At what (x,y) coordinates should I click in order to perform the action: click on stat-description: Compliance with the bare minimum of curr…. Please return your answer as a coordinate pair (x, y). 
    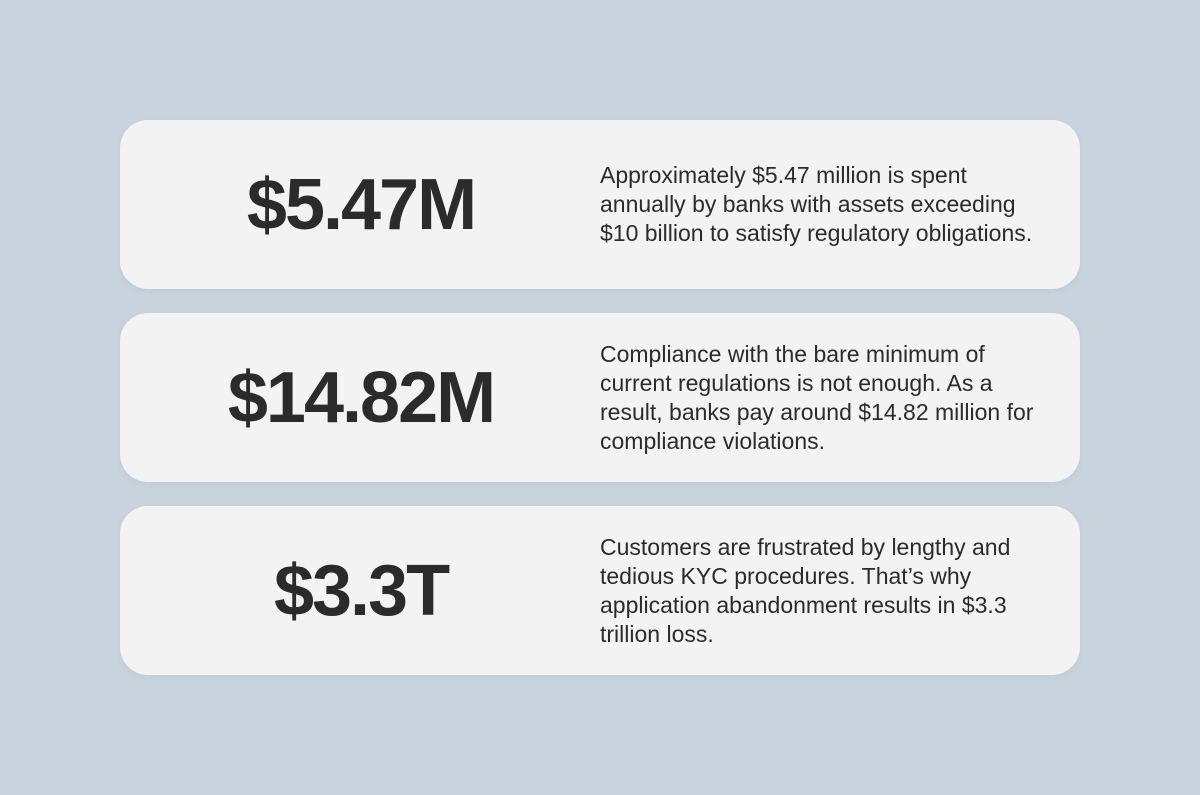
    Looking at the image, I should click on (817, 397).